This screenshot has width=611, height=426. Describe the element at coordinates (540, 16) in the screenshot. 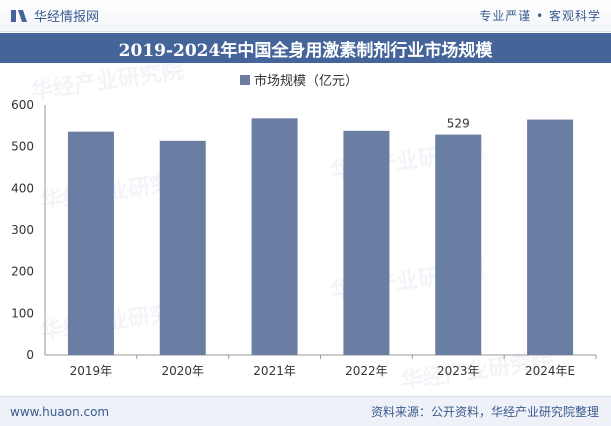

I see `tagline: 专业严谨 • 客观科学` at that location.